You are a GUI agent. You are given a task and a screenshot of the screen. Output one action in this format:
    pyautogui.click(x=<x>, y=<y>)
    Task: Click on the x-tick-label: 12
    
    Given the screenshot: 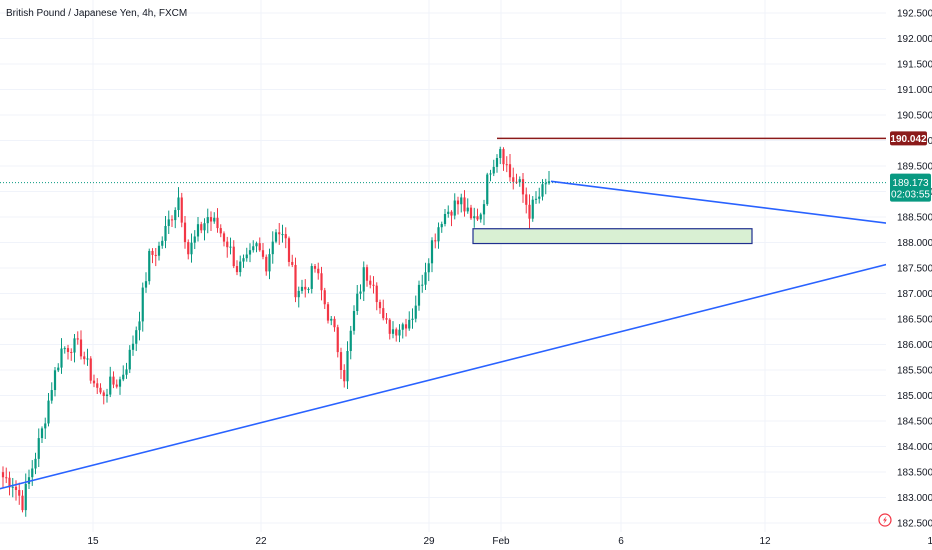 What is the action you would take?
    pyautogui.click(x=765, y=541)
    